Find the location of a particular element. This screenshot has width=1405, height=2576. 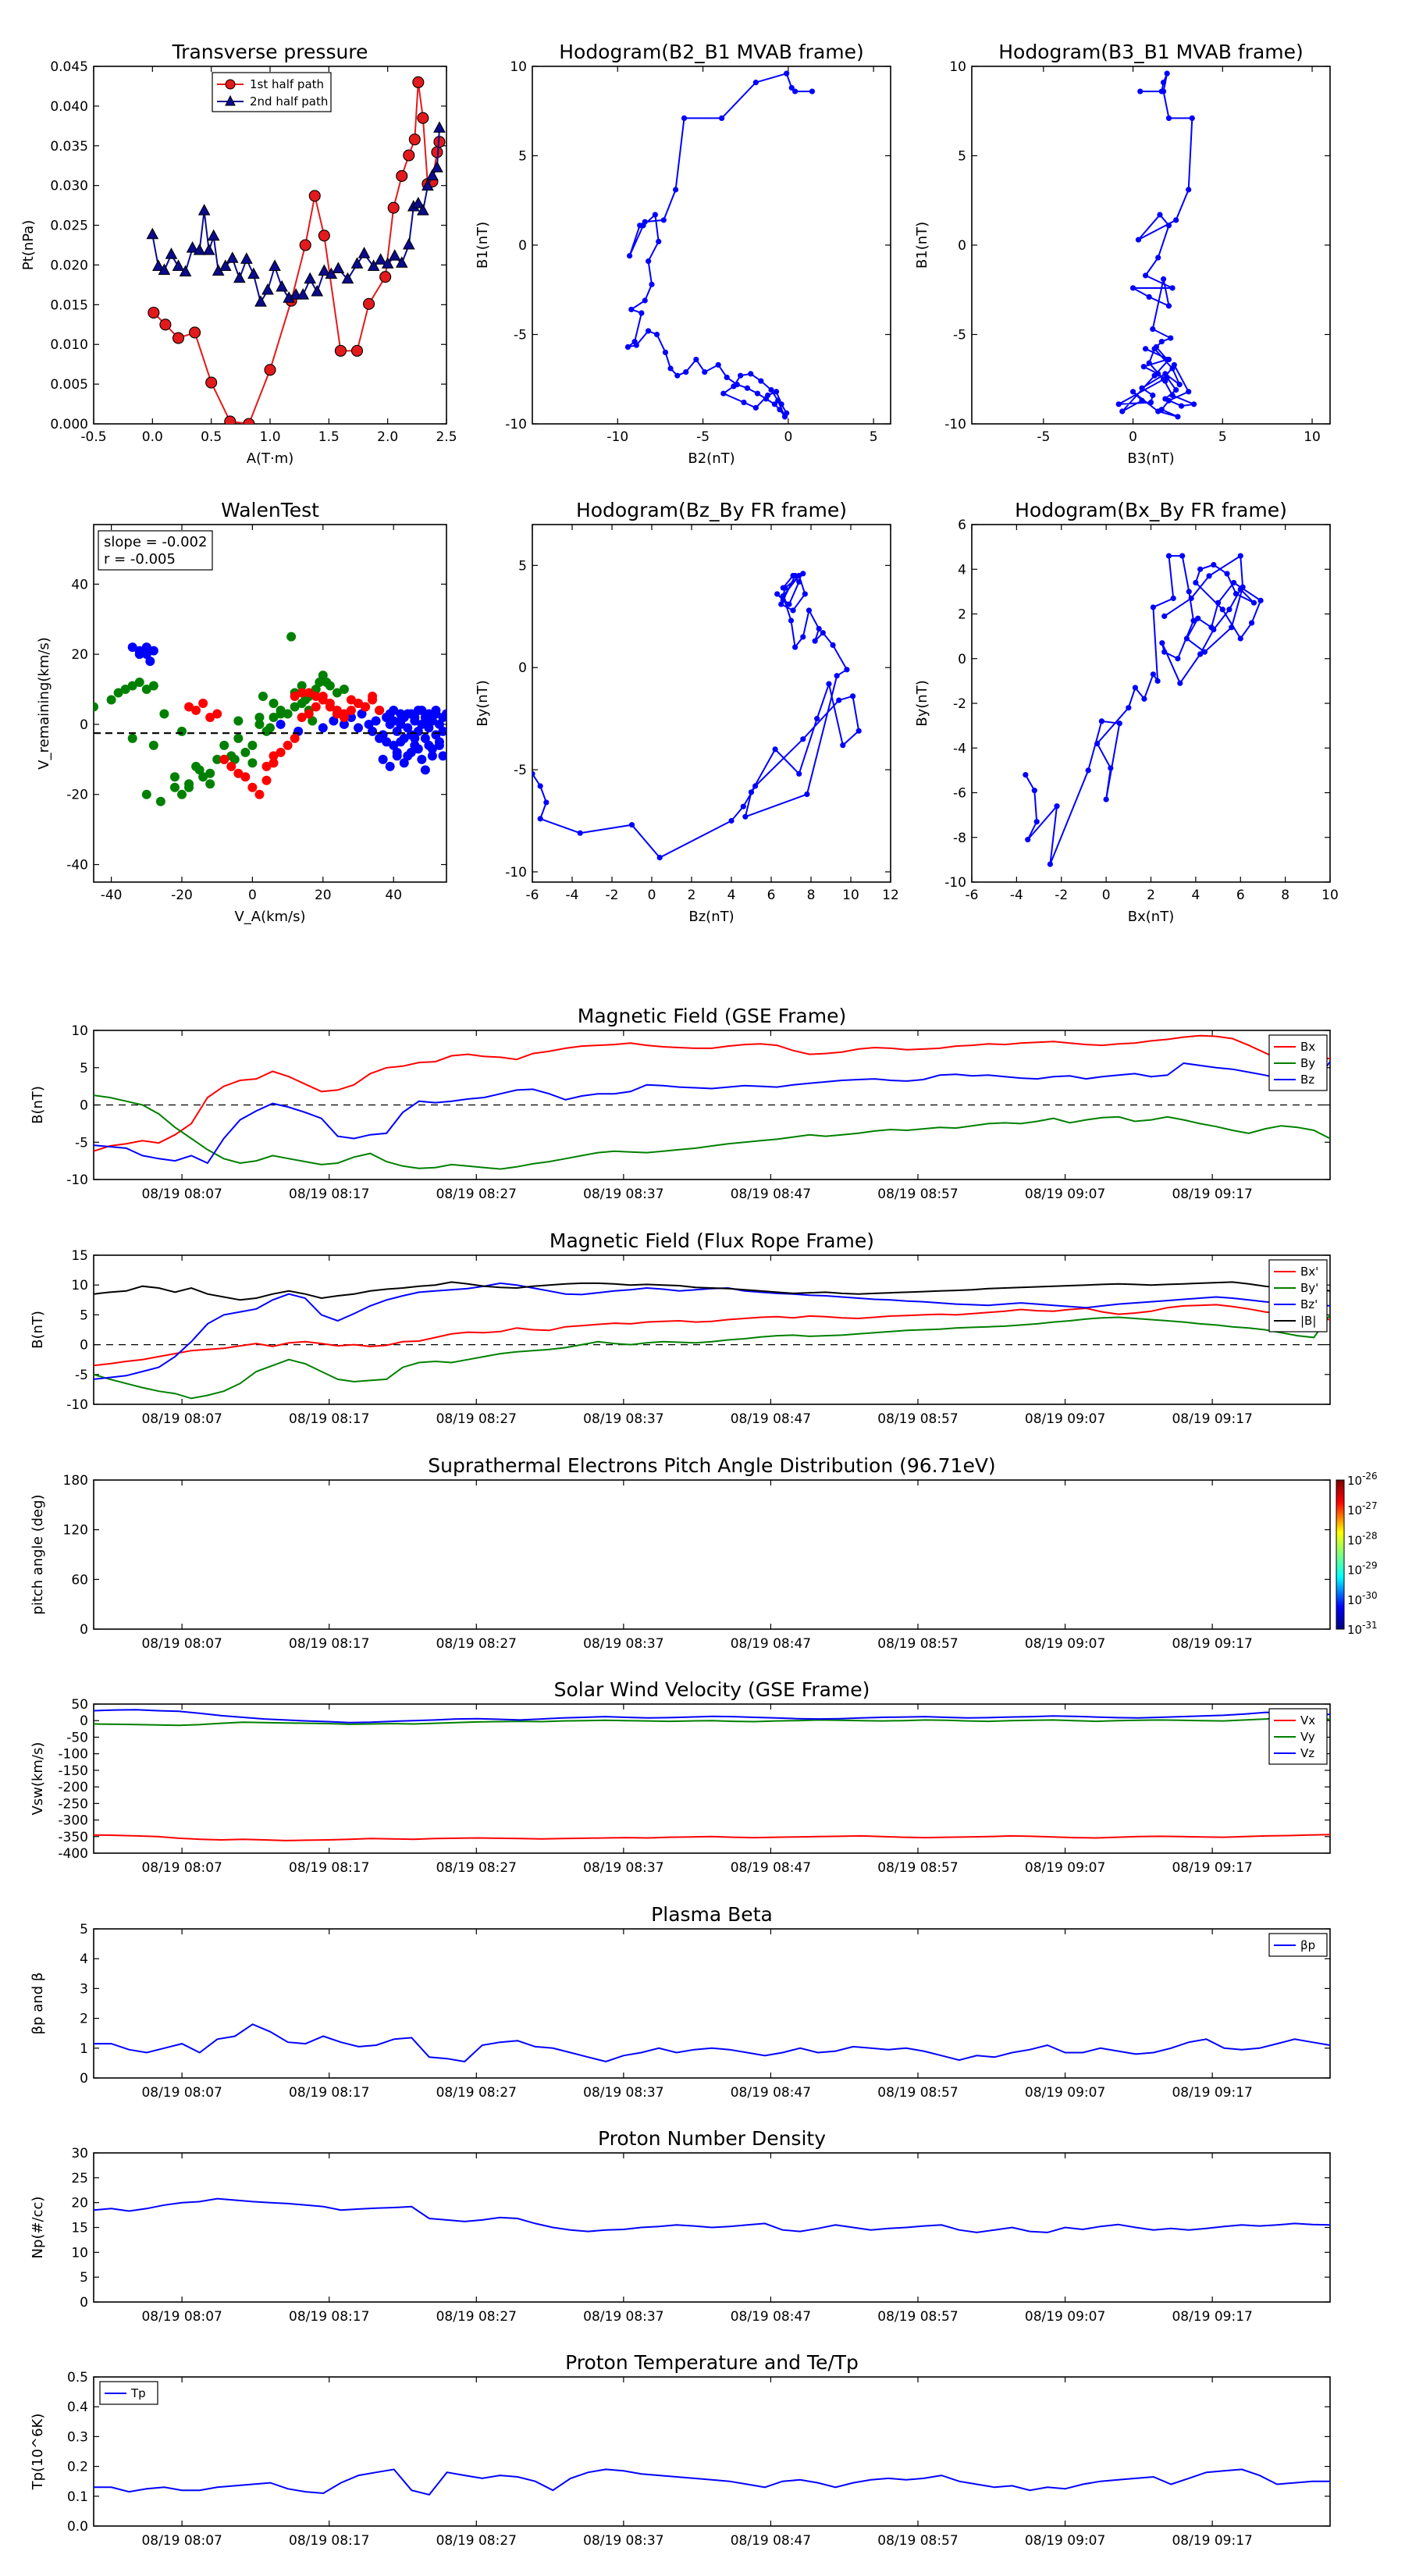

y-tick-label: 0.2 is located at coordinates (77, 2467).